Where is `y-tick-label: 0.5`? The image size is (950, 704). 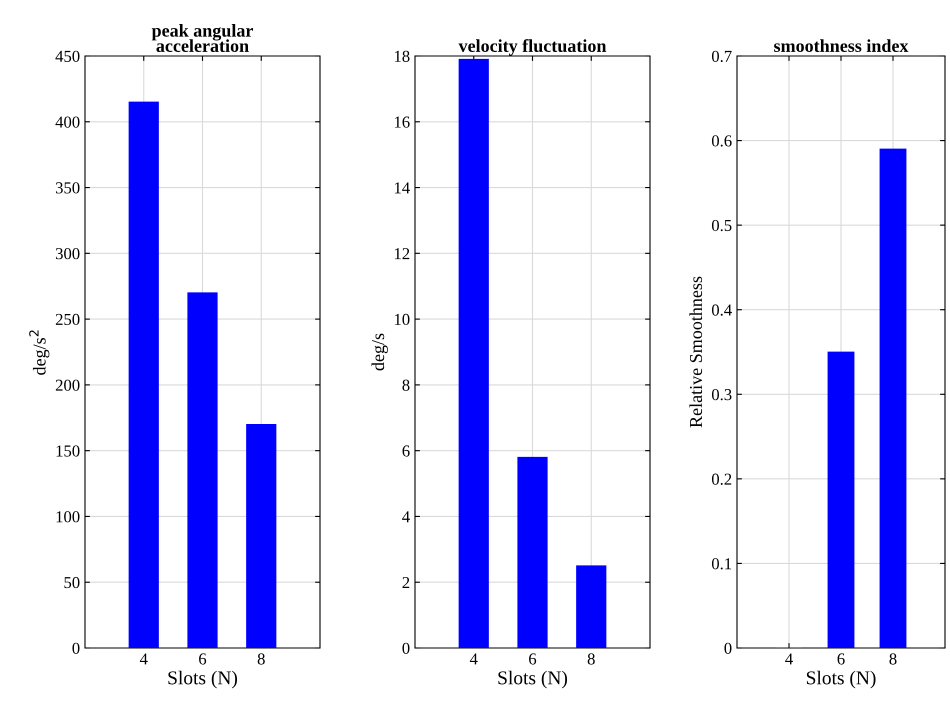 y-tick-label: 0.5 is located at coordinates (722, 226).